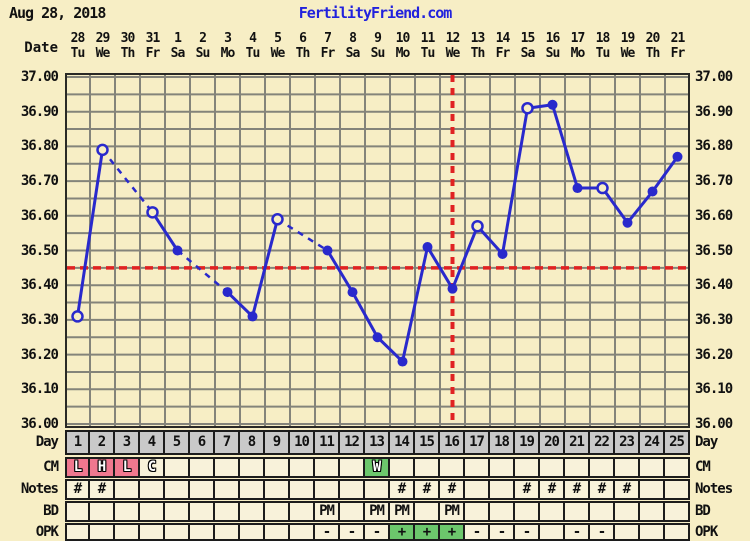 The height and width of the screenshot is (541, 750). Describe the element at coordinates (526, 489) in the screenshot. I see `notes-cell-19: #` at that location.